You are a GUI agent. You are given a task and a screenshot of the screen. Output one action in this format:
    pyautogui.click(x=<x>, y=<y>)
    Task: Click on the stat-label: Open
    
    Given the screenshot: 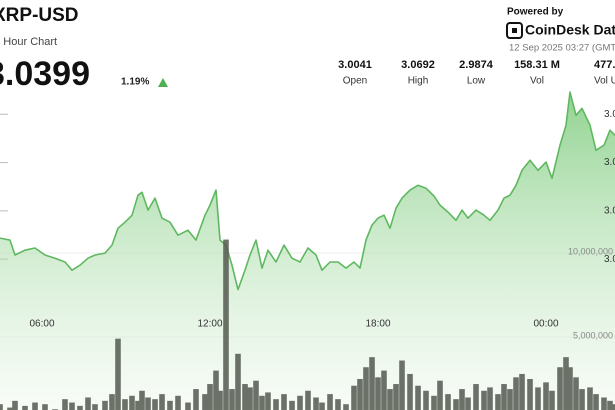 What is the action you would take?
    pyautogui.click(x=355, y=81)
    